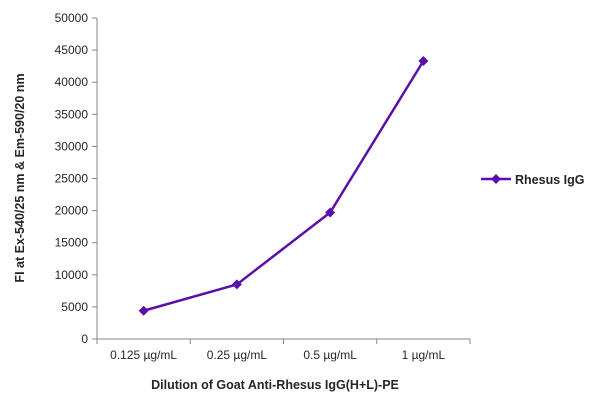 The width and height of the screenshot is (600, 412). I want to click on x-tick-label: 0.125 µg/mL, so click(143, 355).